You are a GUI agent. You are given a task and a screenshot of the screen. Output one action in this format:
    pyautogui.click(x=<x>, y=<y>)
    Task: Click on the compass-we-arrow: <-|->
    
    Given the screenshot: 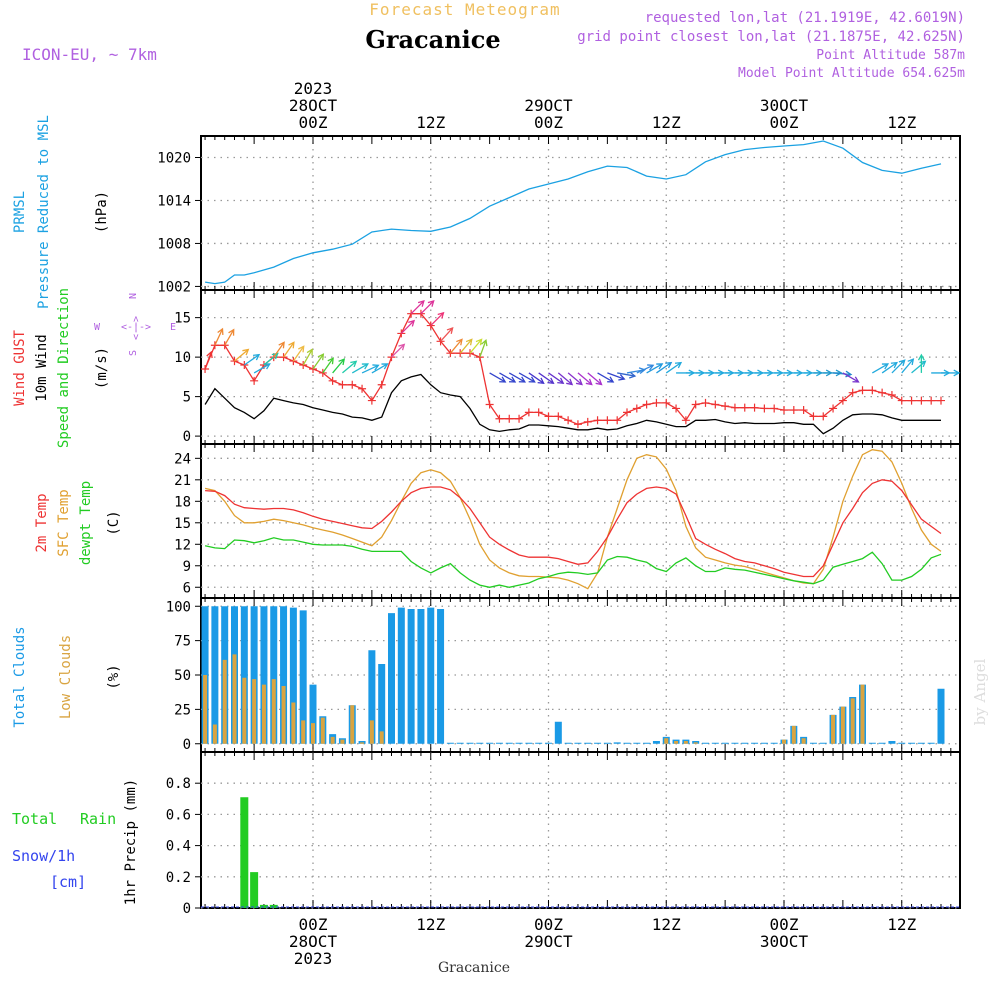 What is the action you would take?
    pyautogui.click(x=136, y=327)
    